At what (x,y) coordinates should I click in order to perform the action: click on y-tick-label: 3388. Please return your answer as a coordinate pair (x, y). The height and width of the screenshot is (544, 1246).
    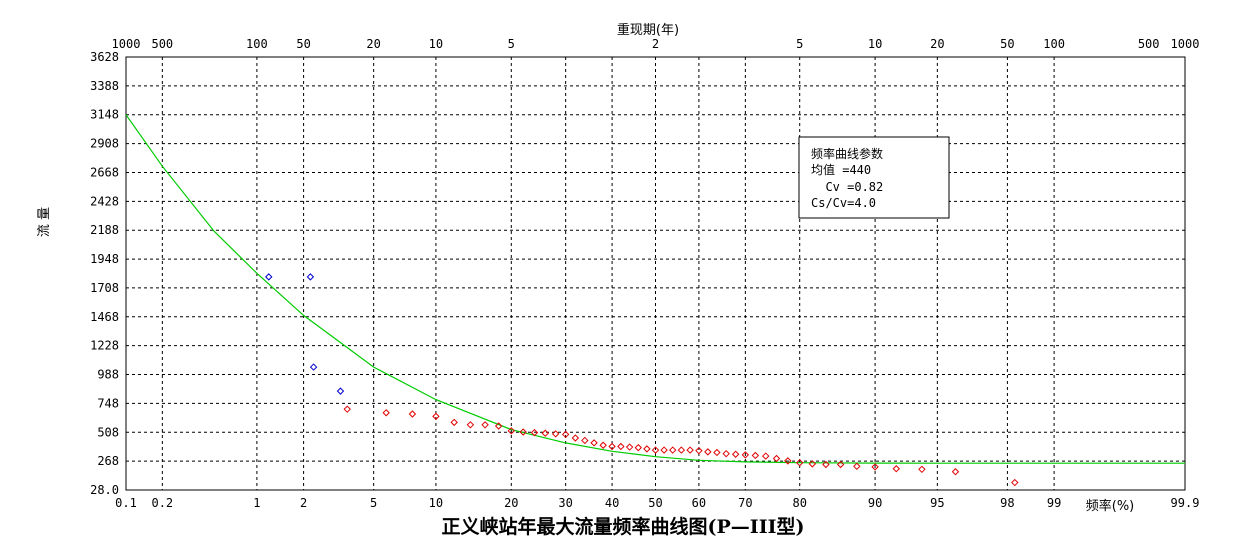
    Looking at the image, I should click on (104, 86).